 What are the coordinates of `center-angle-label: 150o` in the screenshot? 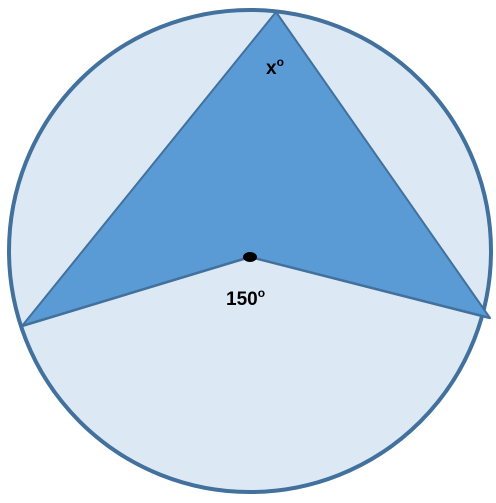 It's located at (245, 298).